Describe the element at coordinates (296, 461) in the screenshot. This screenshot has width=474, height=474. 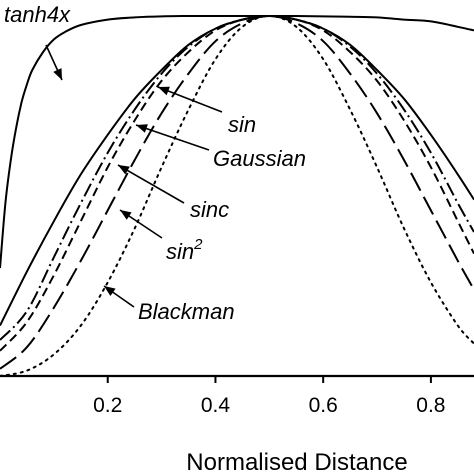
I see `x-axis-label: Normalised Distance` at that location.